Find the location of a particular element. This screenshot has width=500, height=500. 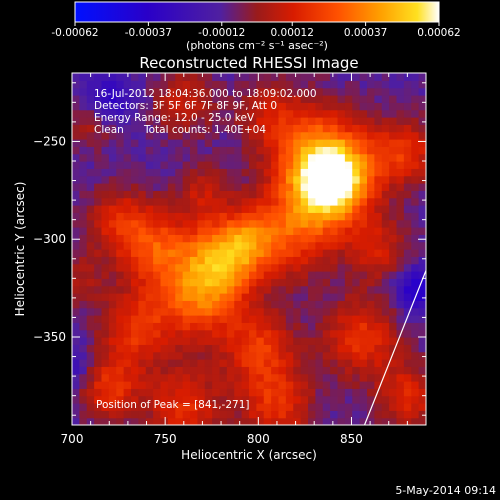

peak-position-label: Position of Peak = [841,-271] is located at coordinates (173, 405).